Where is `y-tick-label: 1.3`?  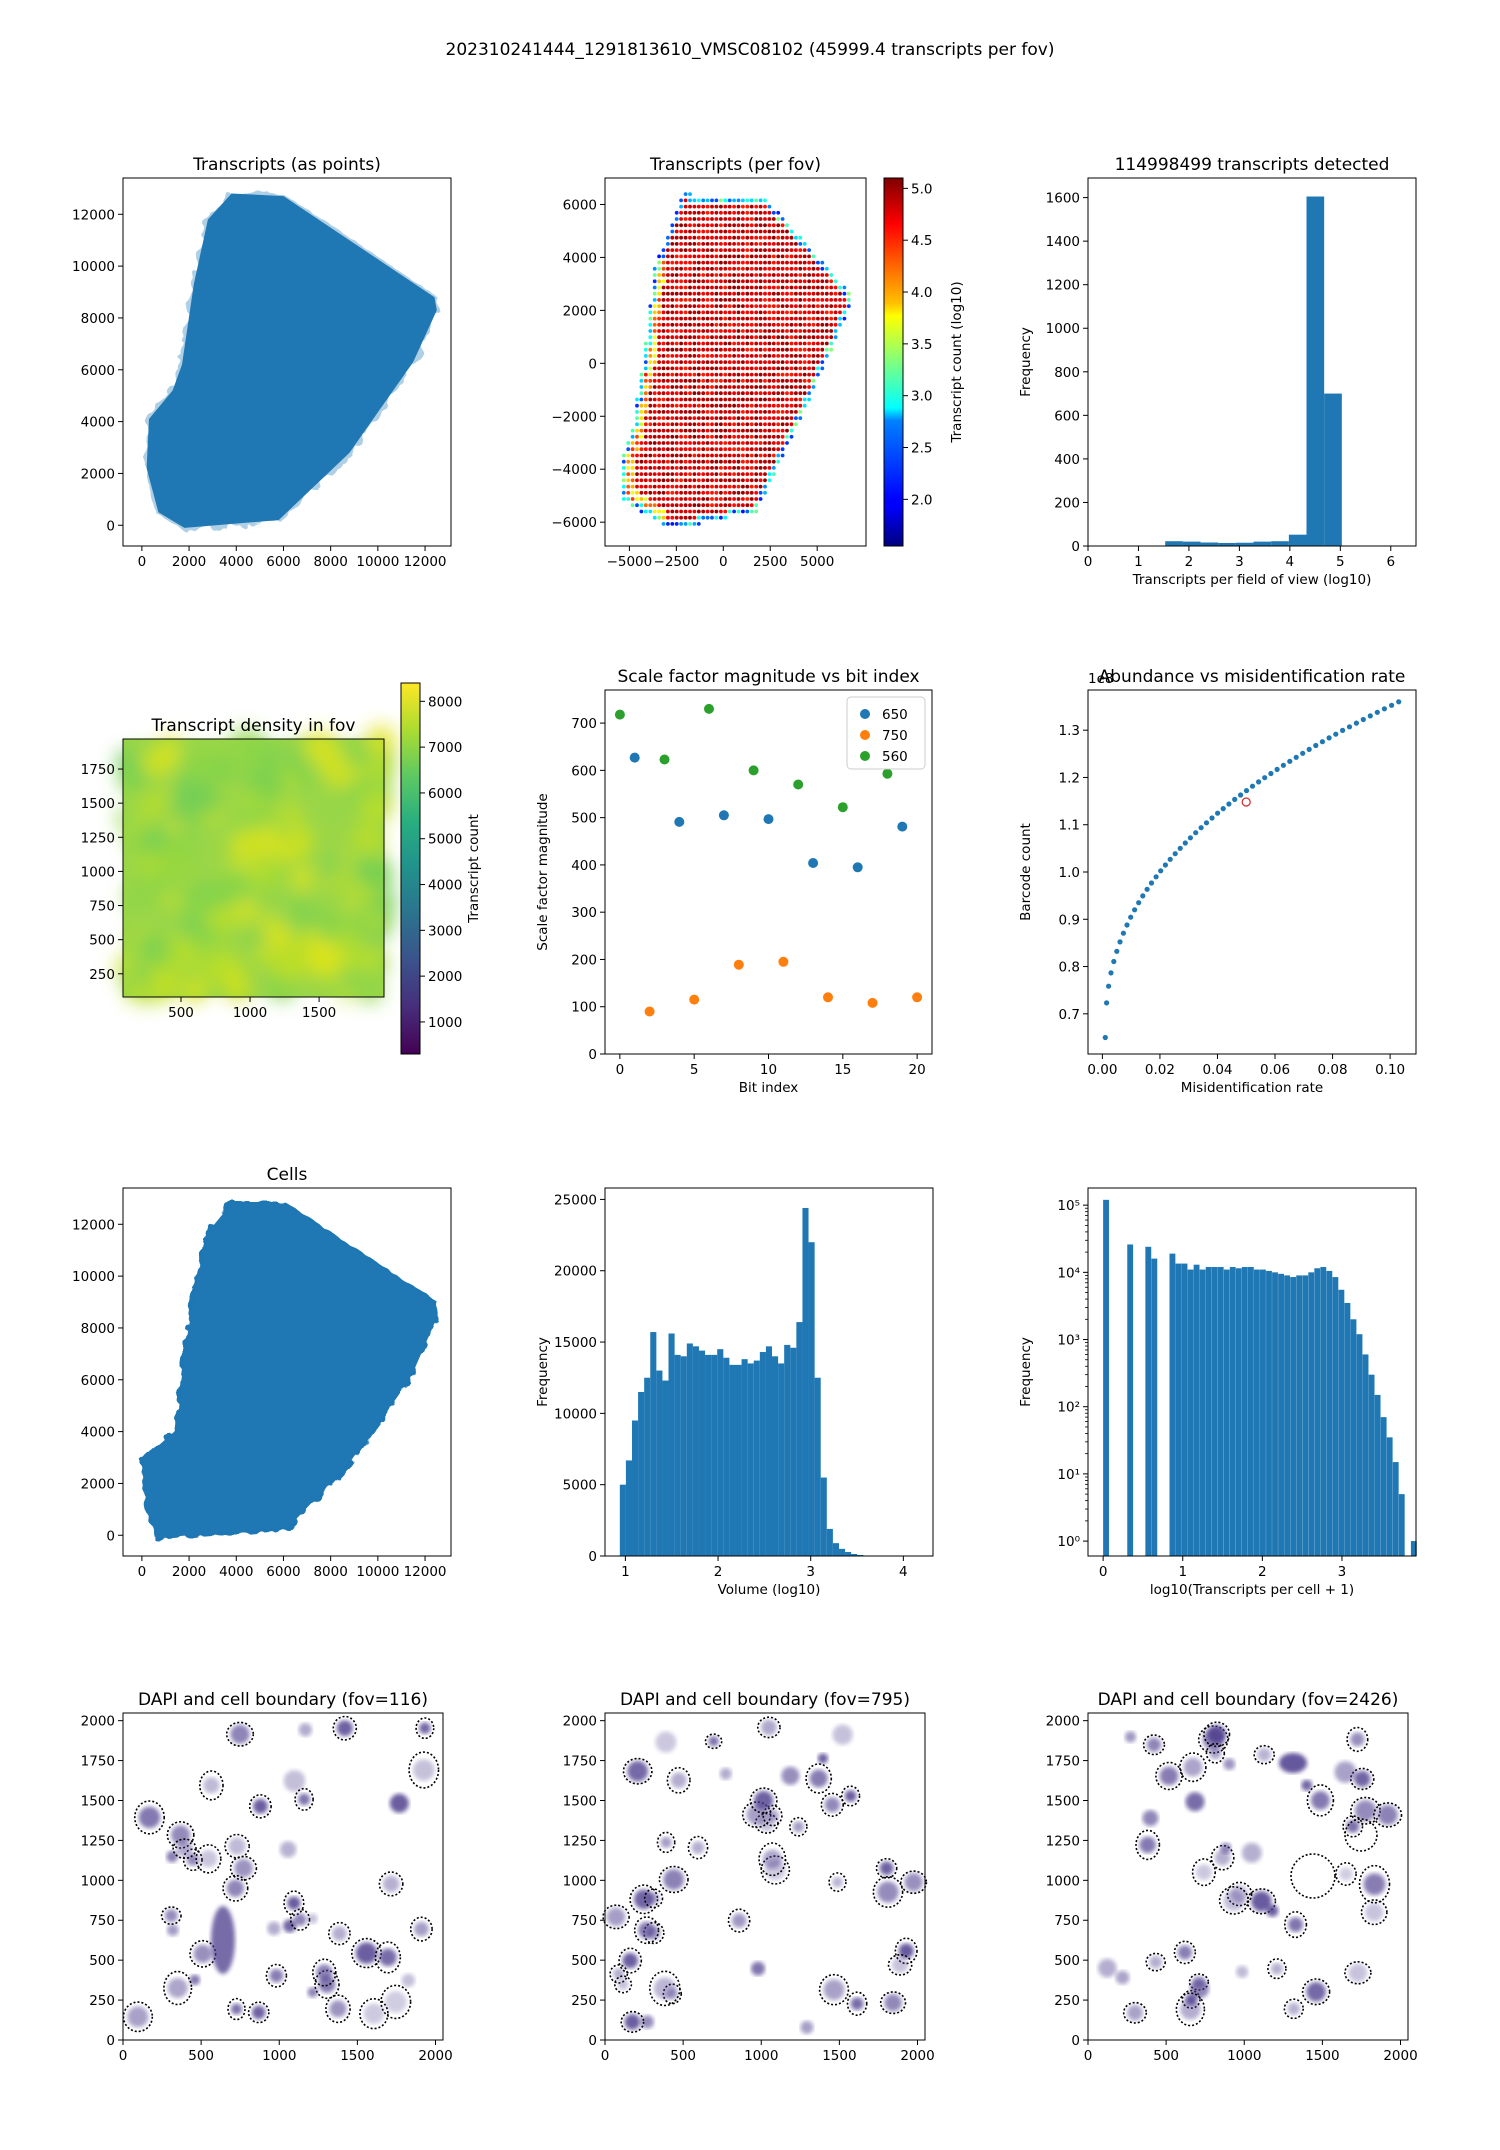
y-tick-label: 1.3 is located at coordinates (1069, 731).